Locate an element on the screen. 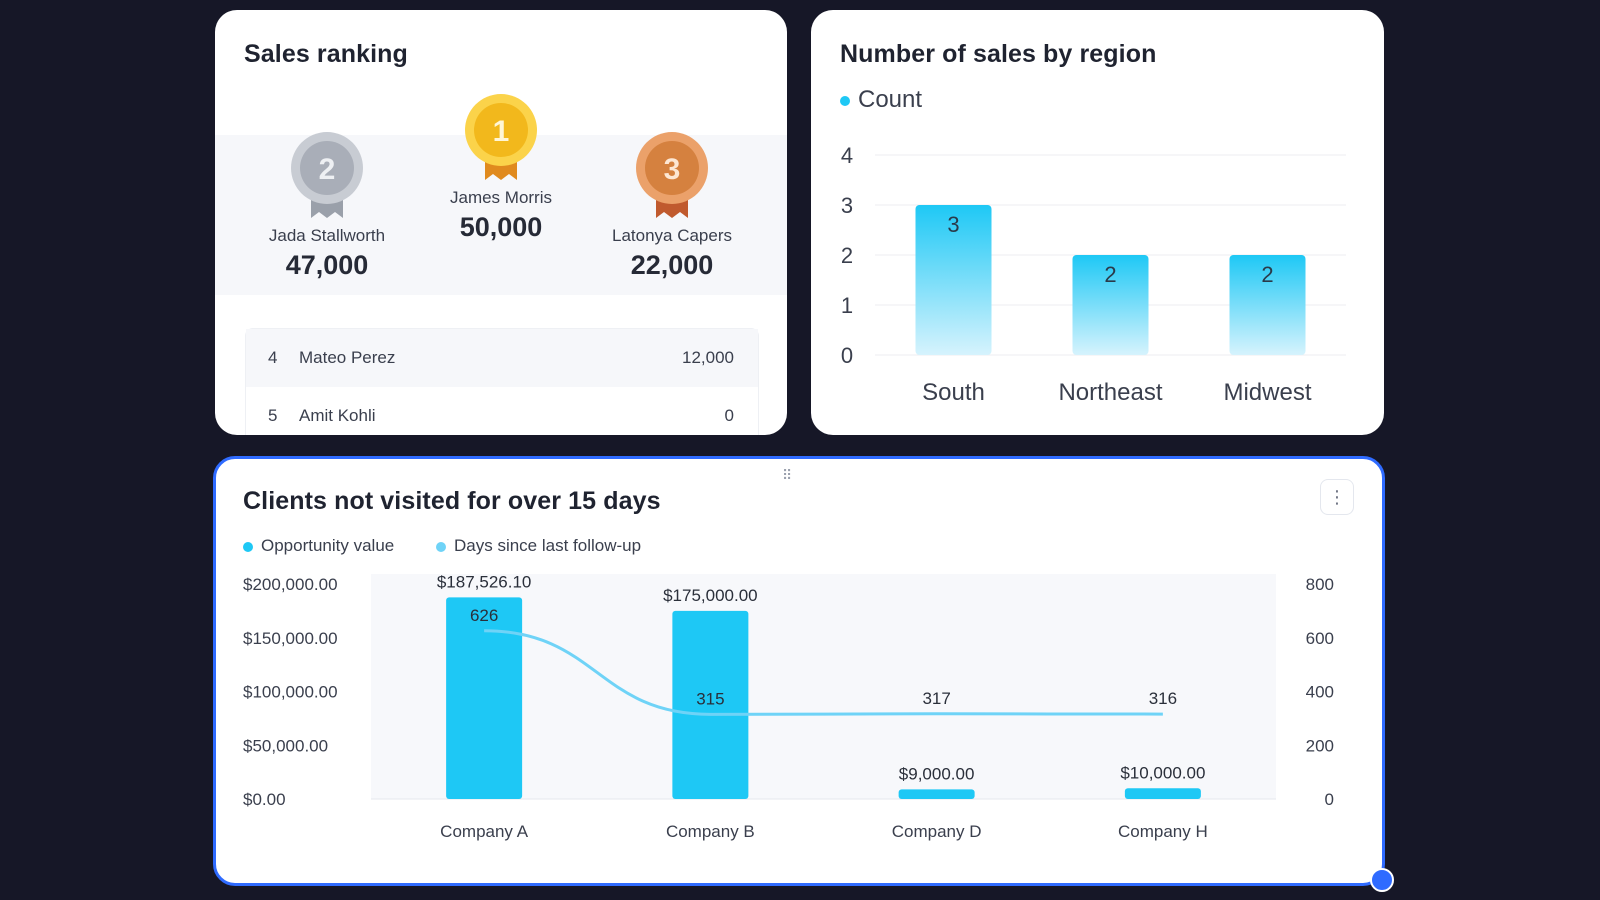 Image resolution: width=1600 pixels, height=900 pixels. days-since-point-label: 315 is located at coordinates (710, 698).